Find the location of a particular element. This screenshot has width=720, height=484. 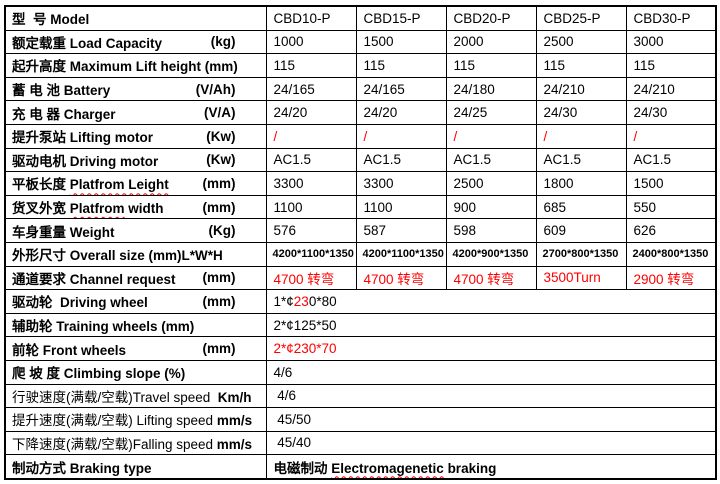

row-label-text: 制动方式 Braking type is located at coordinates (82, 467).